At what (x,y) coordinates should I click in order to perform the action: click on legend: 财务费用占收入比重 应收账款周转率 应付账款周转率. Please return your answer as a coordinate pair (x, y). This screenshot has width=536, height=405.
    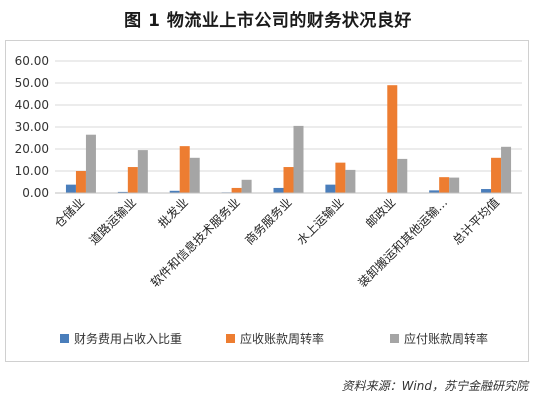
    Looking at the image, I should click on (274, 338).